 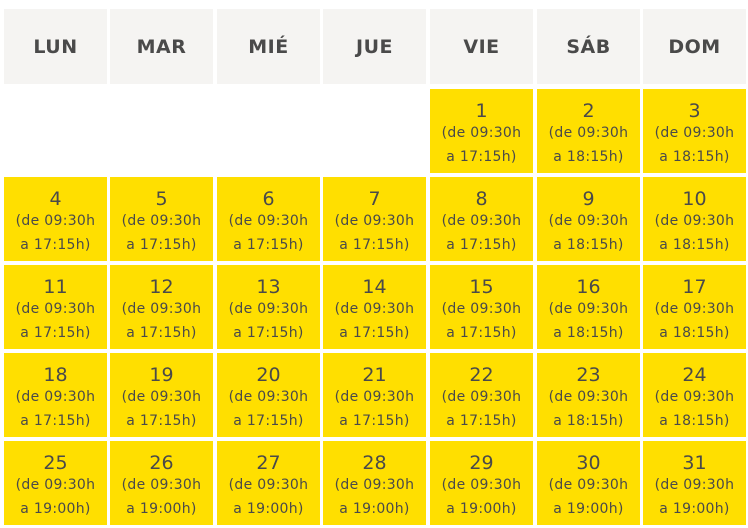 I want to click on day-cell-26: 26 (de 09:30h a 19:00h), so click(x=161, y=483).